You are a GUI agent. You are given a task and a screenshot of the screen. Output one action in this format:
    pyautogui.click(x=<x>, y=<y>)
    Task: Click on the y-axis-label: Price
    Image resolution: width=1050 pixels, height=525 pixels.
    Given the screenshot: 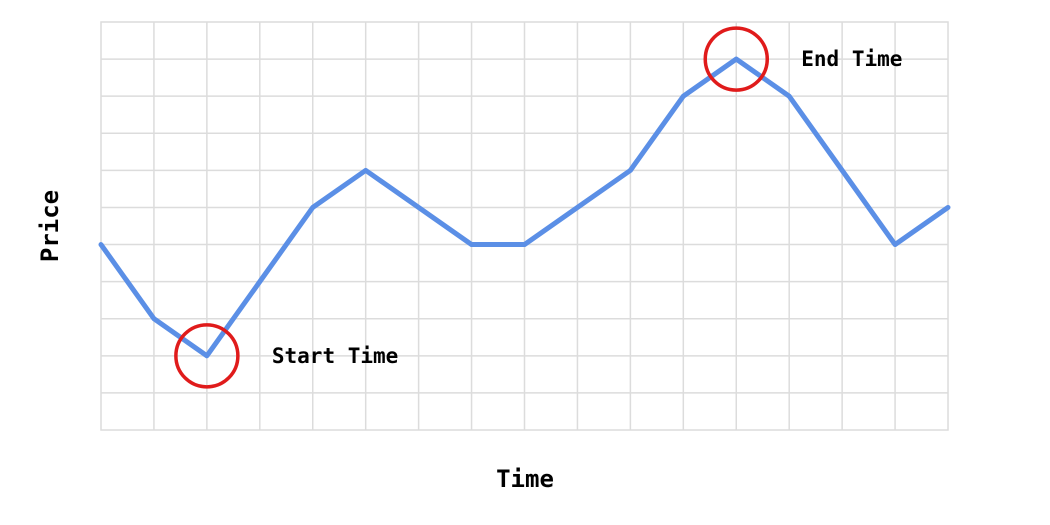 What is the action you would take?
    pyautogui.click(x=50, y=226)
    